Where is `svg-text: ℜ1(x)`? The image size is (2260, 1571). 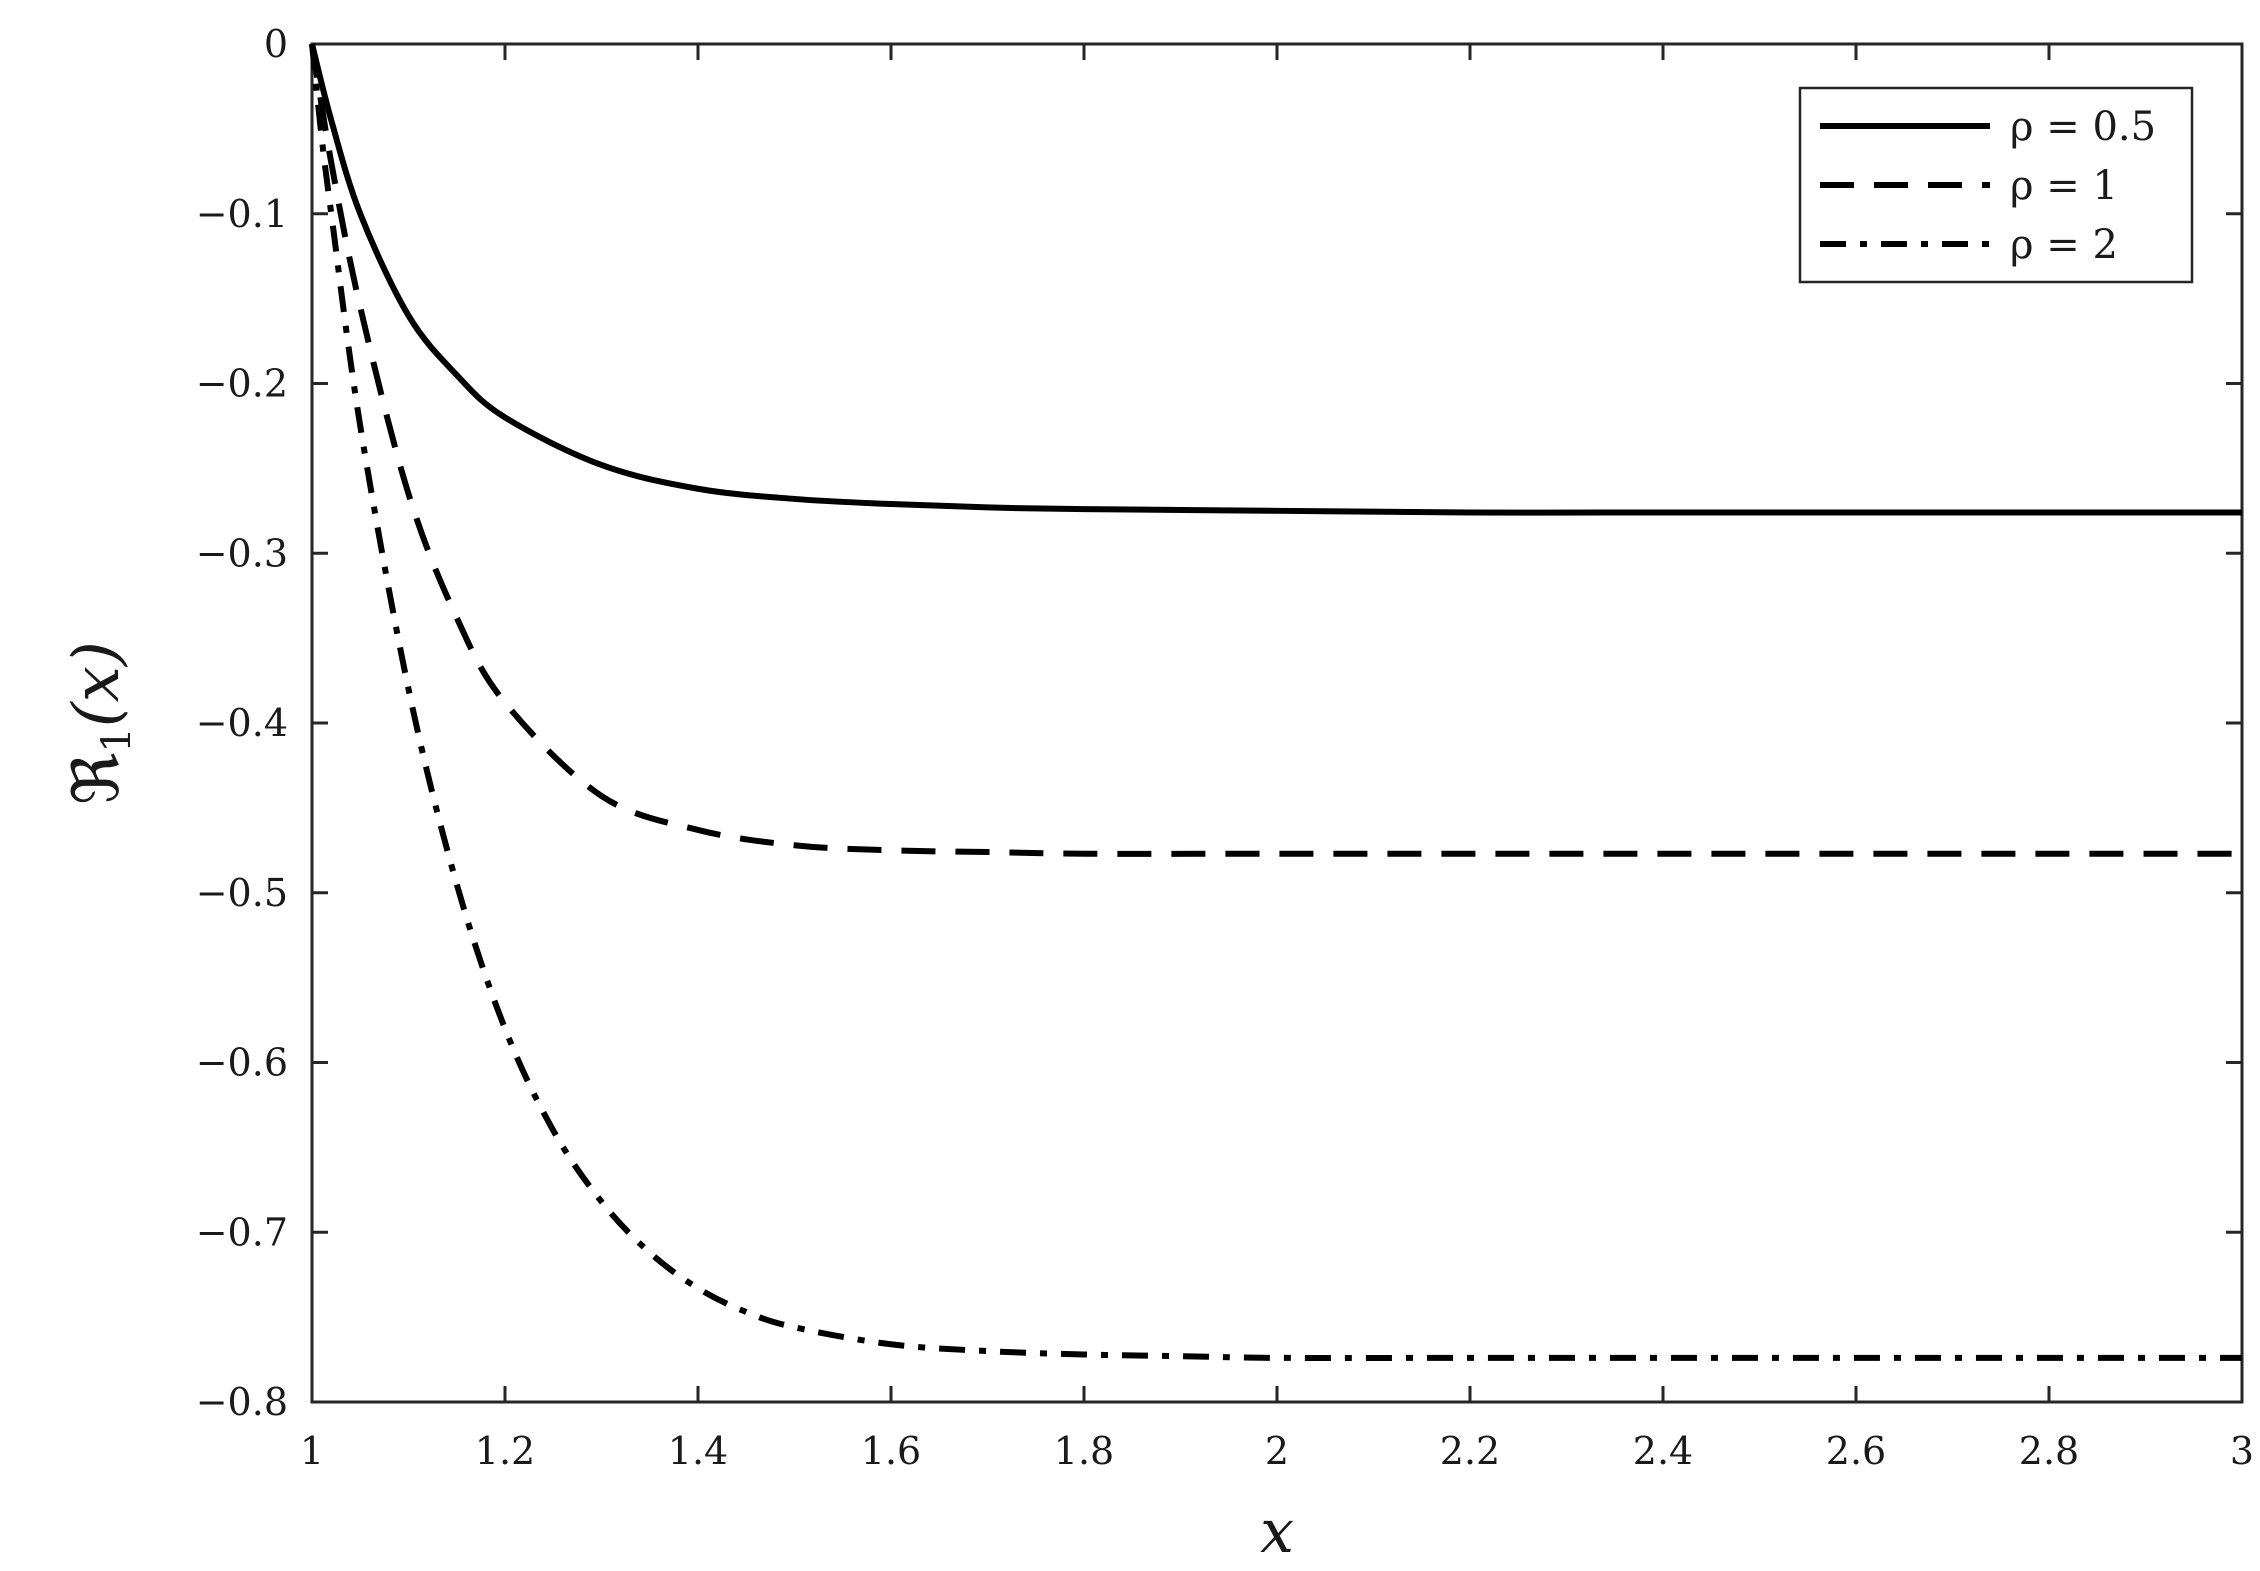
svg-text: ℜ1(x) is located at coordinates (100, 723).